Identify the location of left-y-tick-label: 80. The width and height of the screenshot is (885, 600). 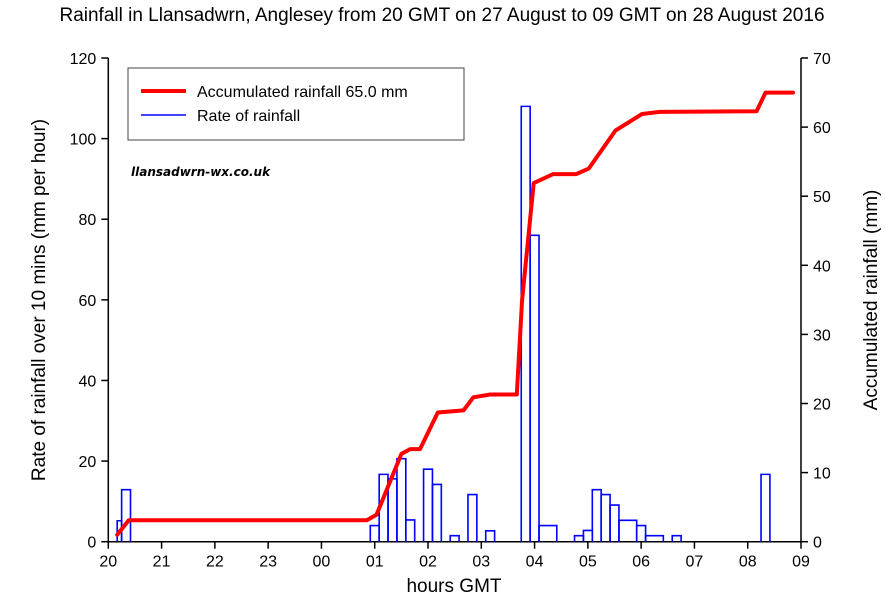
(88, 220).